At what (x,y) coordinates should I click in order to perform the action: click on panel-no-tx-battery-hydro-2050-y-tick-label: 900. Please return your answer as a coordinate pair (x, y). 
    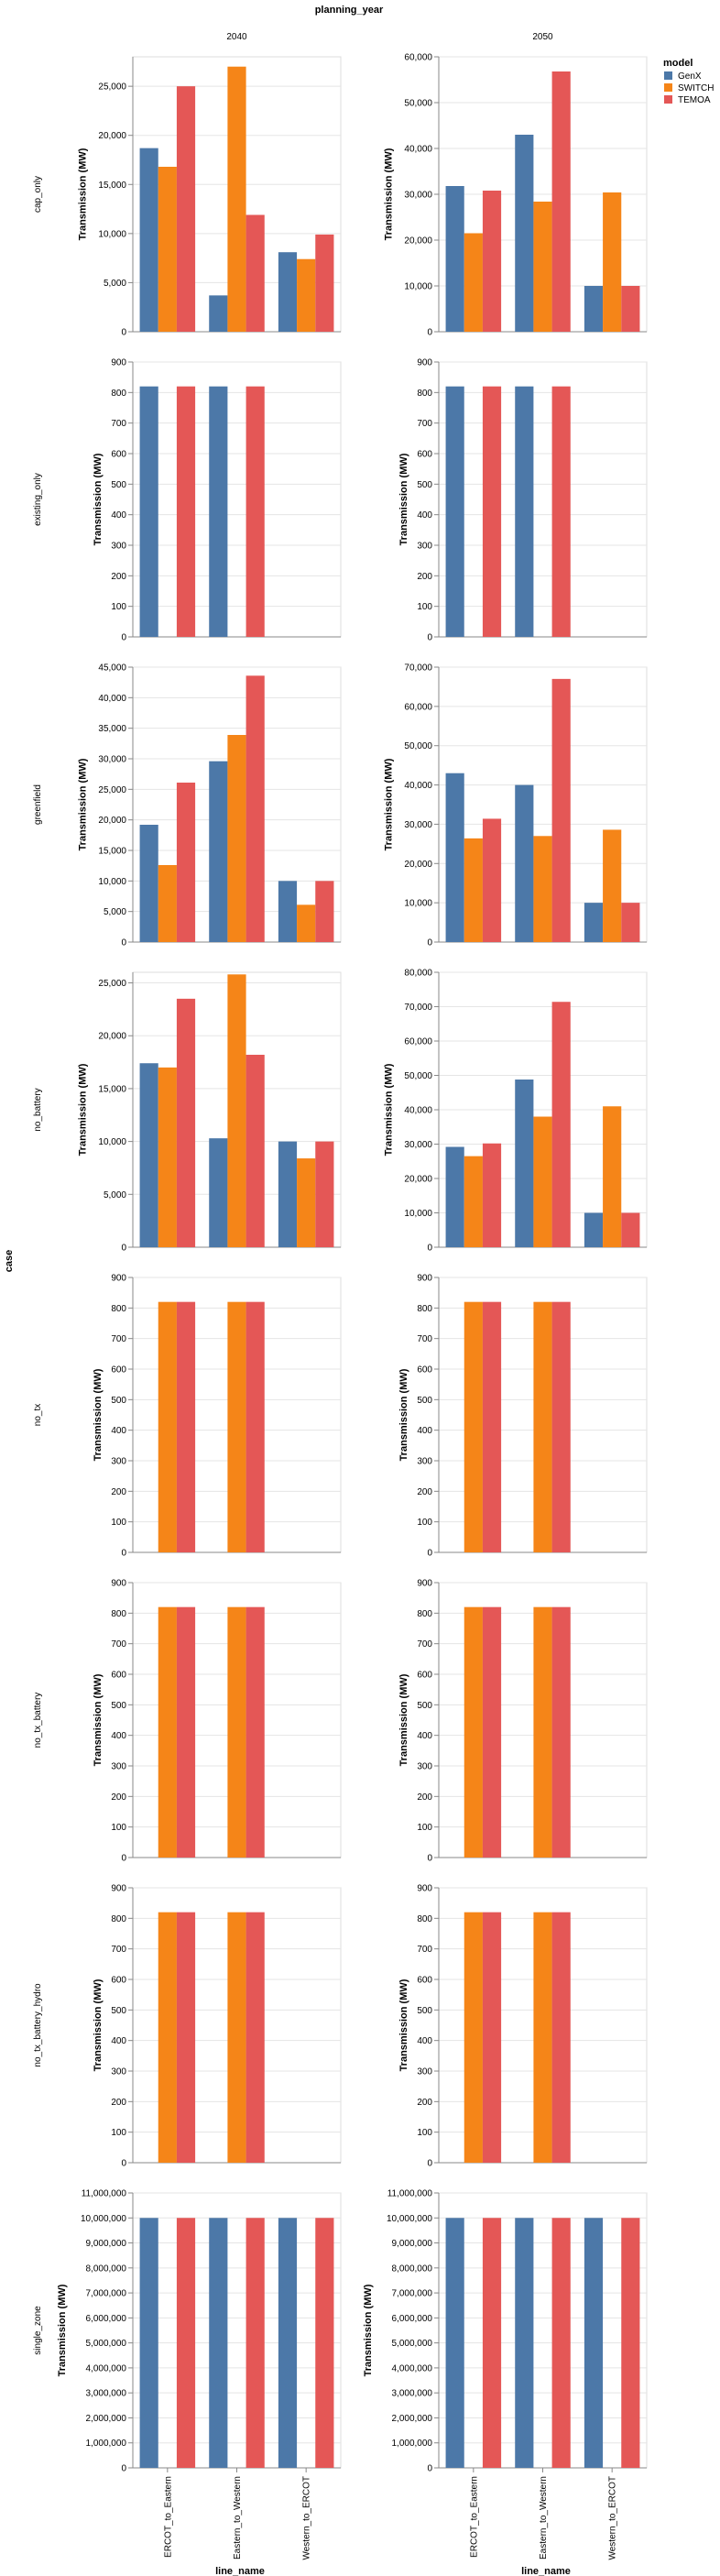
    Looking at the image, I should click on (424, 1889).